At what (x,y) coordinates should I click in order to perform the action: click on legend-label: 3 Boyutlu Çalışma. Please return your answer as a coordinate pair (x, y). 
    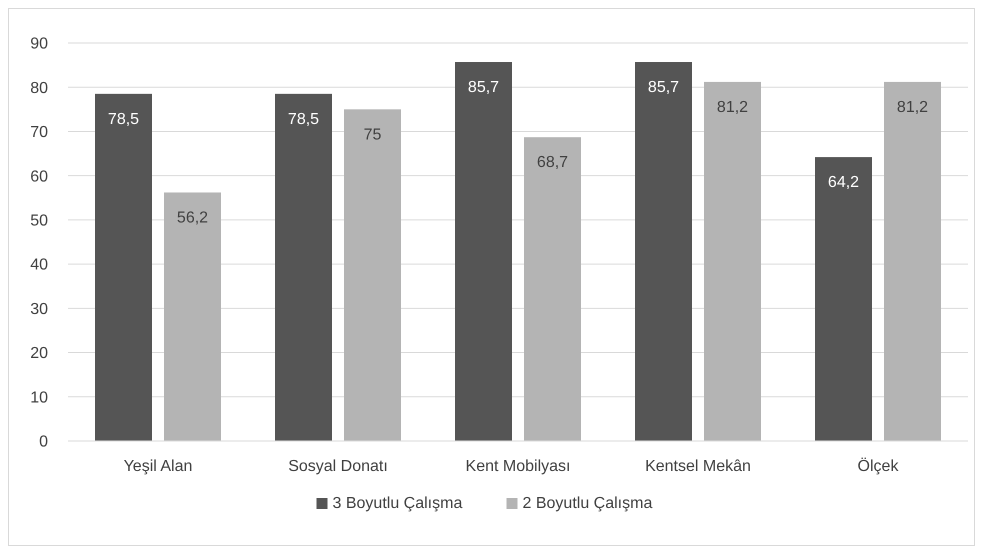
    Looking at the image, I should click on (397, 503).